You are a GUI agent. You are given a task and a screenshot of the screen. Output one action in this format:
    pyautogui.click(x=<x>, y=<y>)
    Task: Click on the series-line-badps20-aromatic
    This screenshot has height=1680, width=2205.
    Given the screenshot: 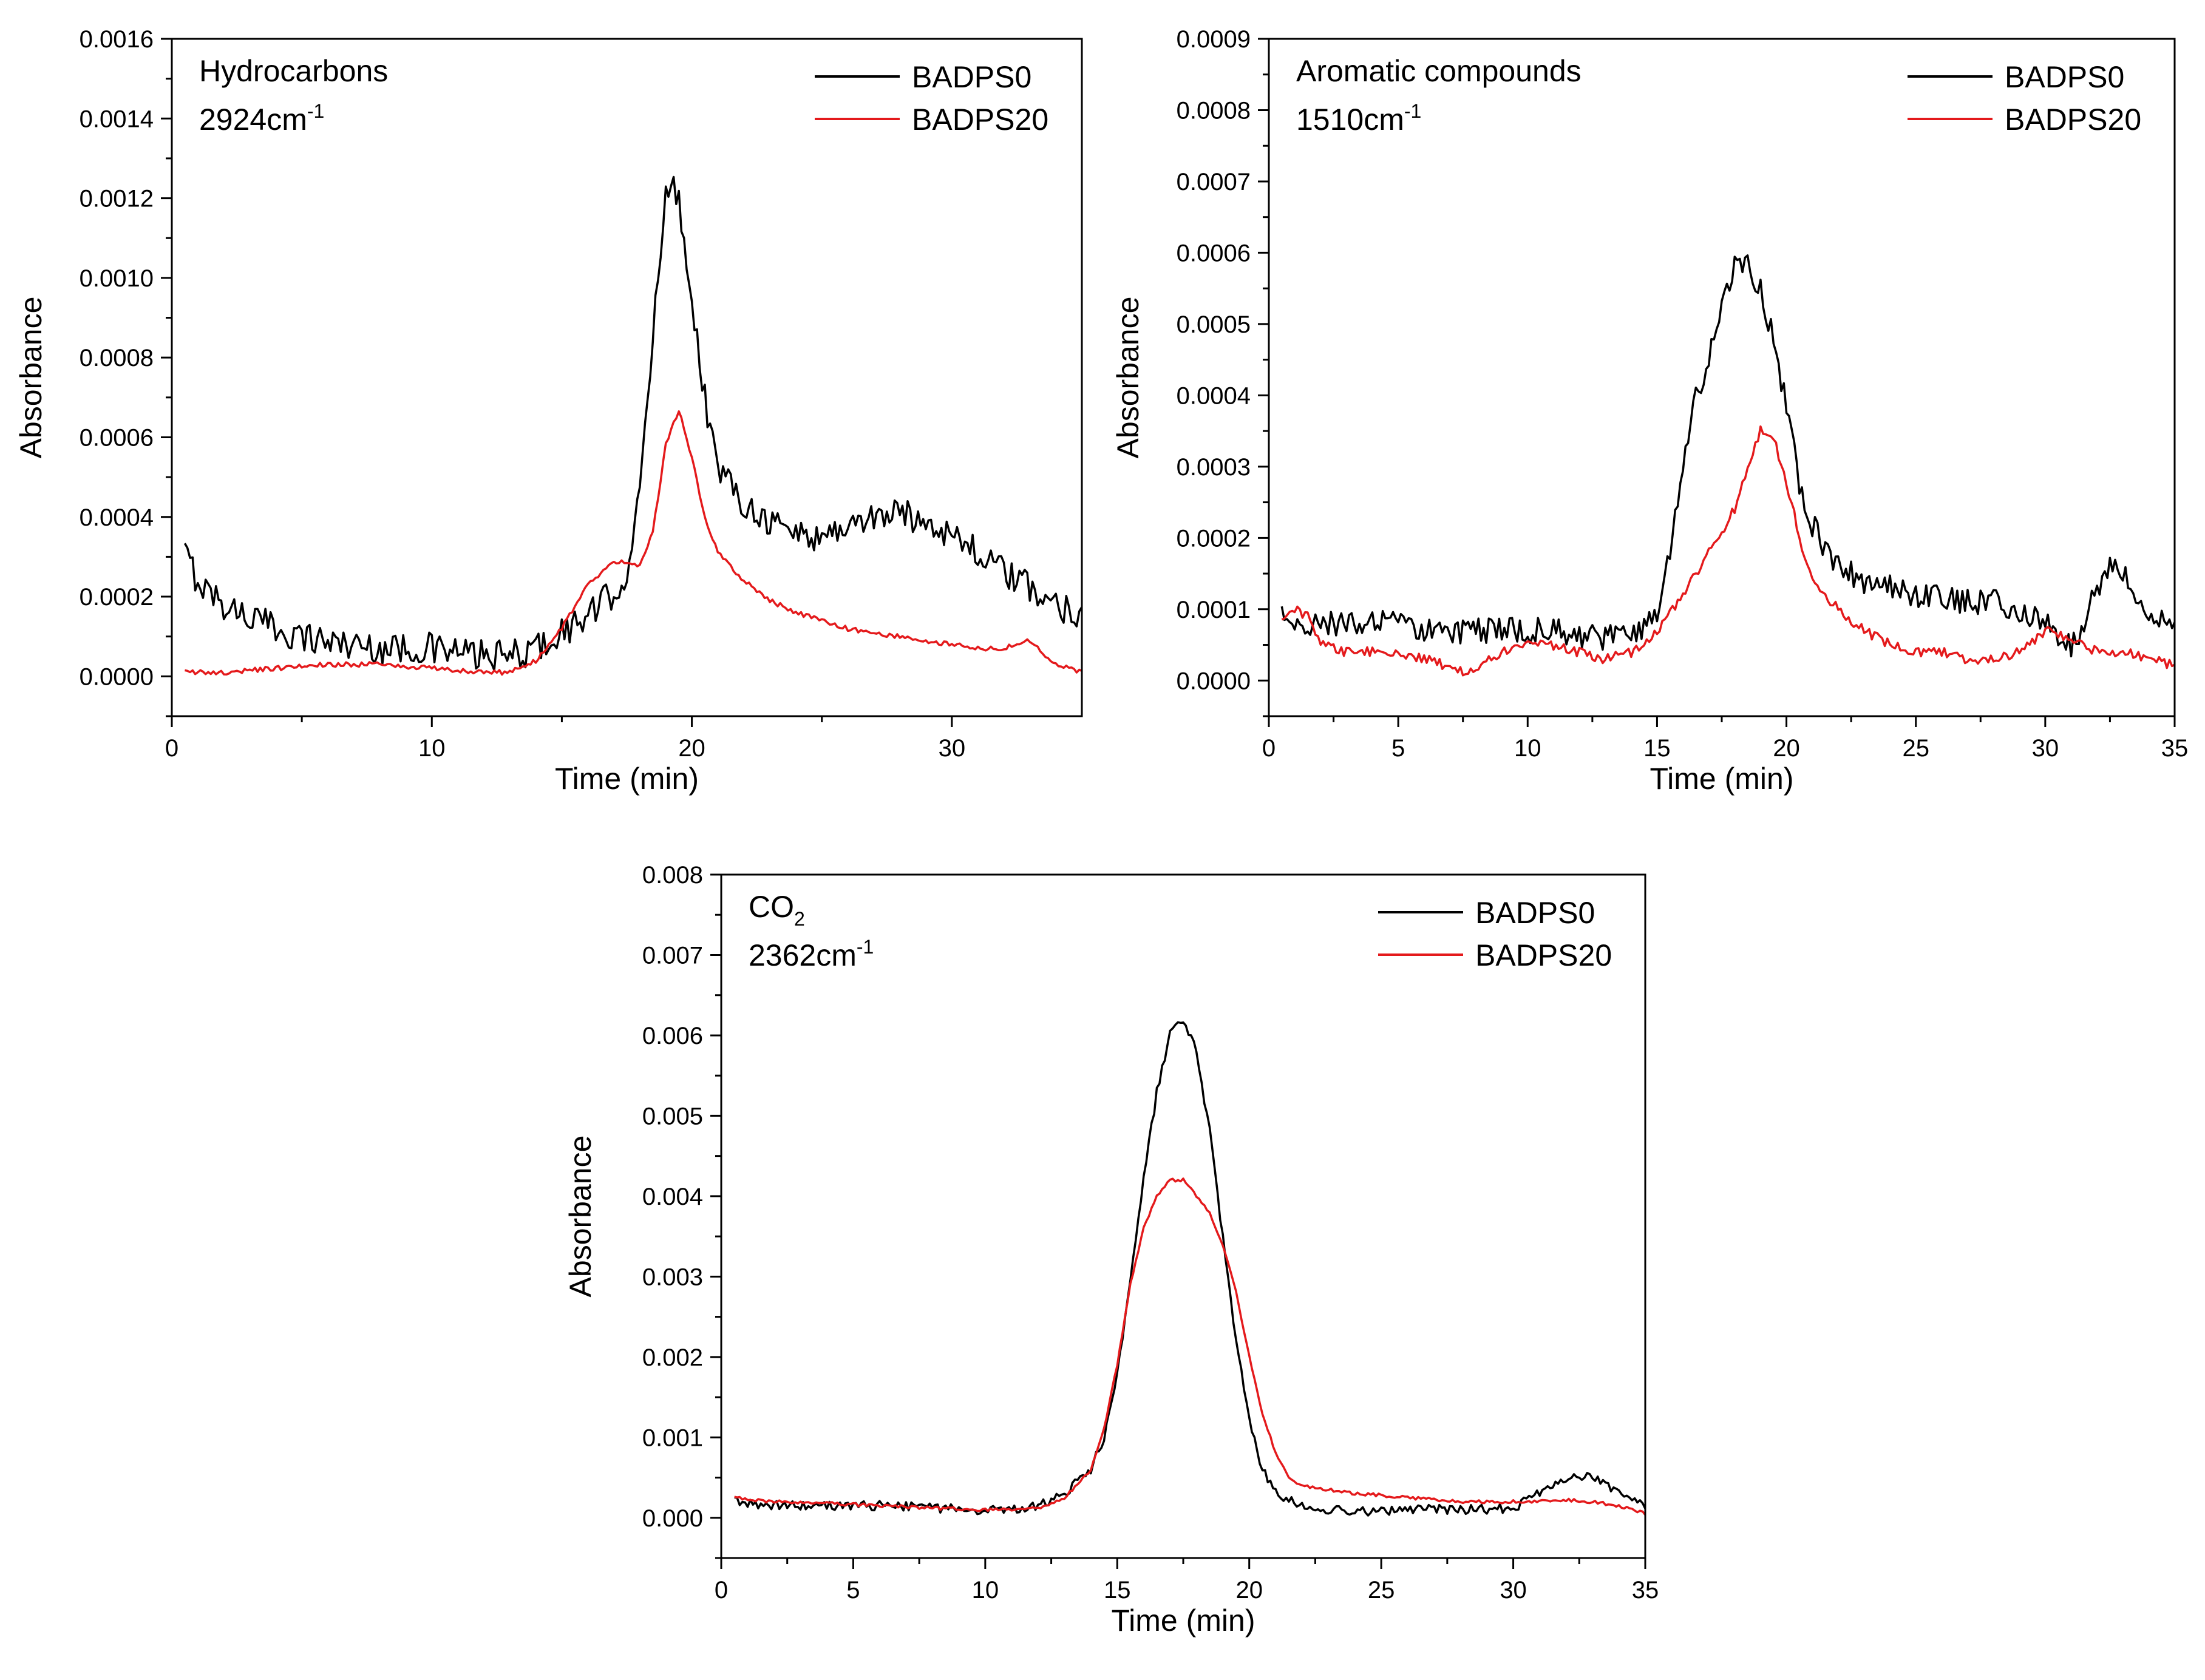 What is the action you would take?
    pyautogui.click(x=1728, y=551)
    